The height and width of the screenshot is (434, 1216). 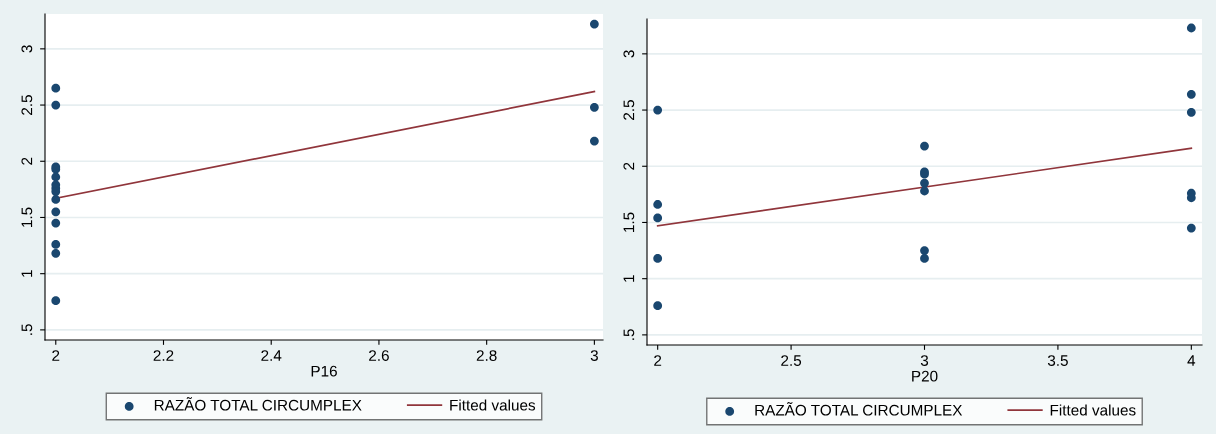 I want to click on x-tick-label: 2.4, so click(x=271, y=355).